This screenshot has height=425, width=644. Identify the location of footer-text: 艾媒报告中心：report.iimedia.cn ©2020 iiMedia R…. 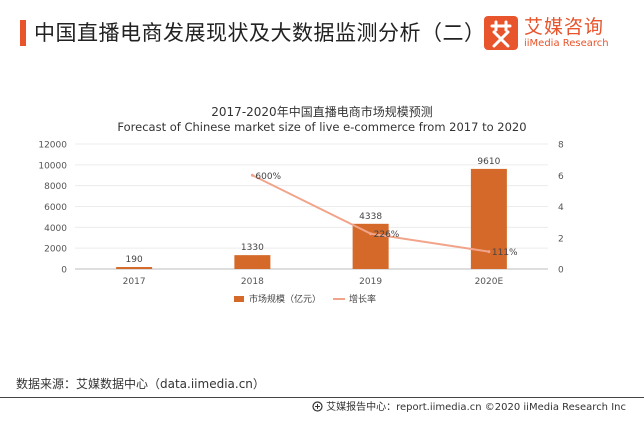
(476, 407).